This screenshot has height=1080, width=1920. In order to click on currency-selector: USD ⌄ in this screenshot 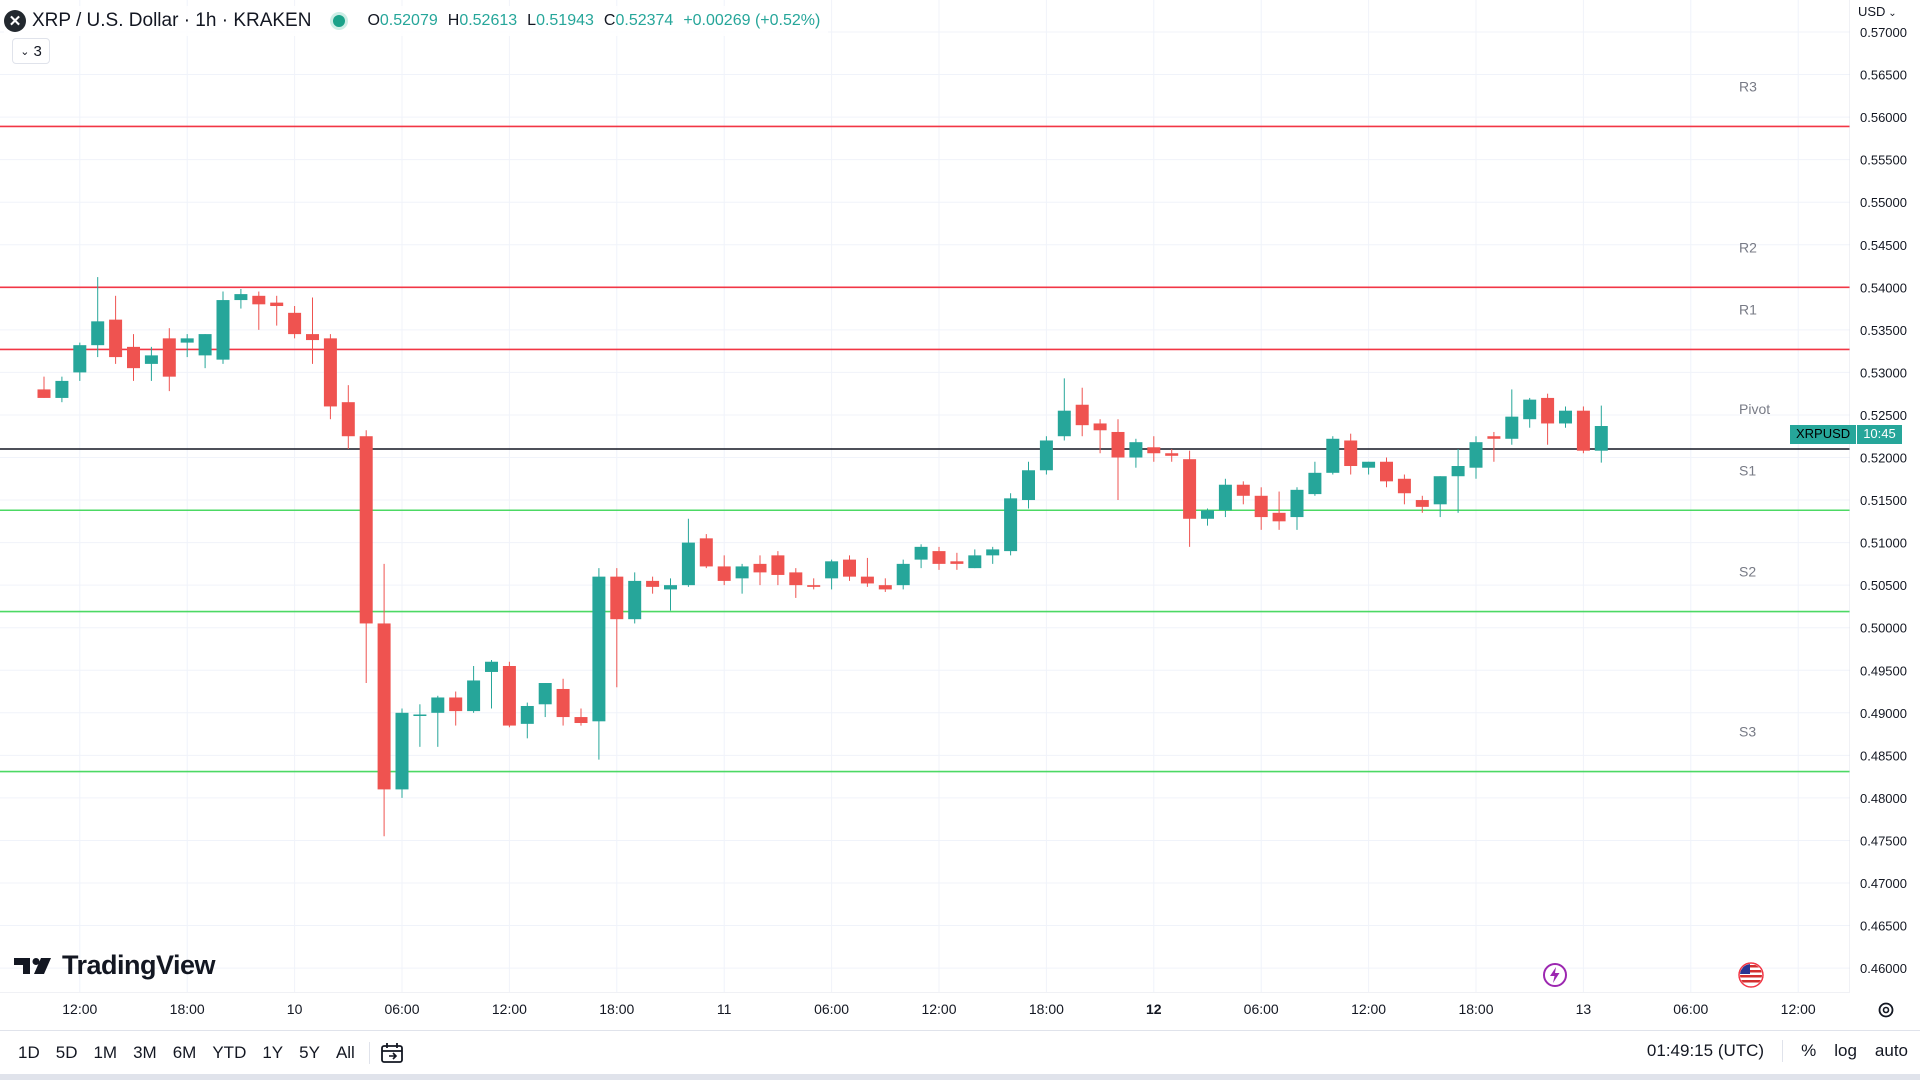, I will do `click(1877, 11)`.